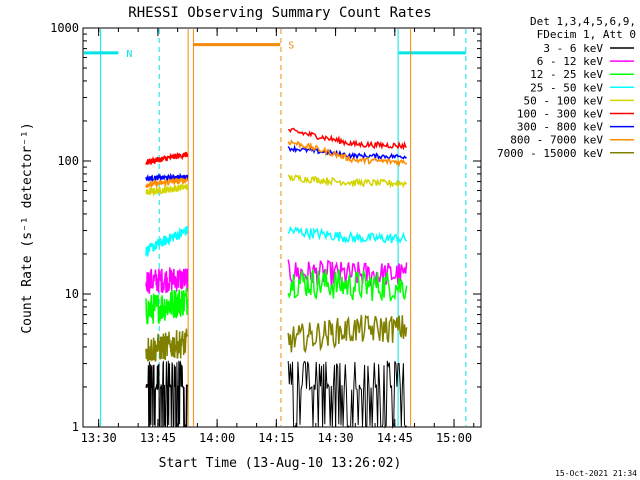  I want to click on legend-label: 800 - 7000 keV, so click(556, 140).